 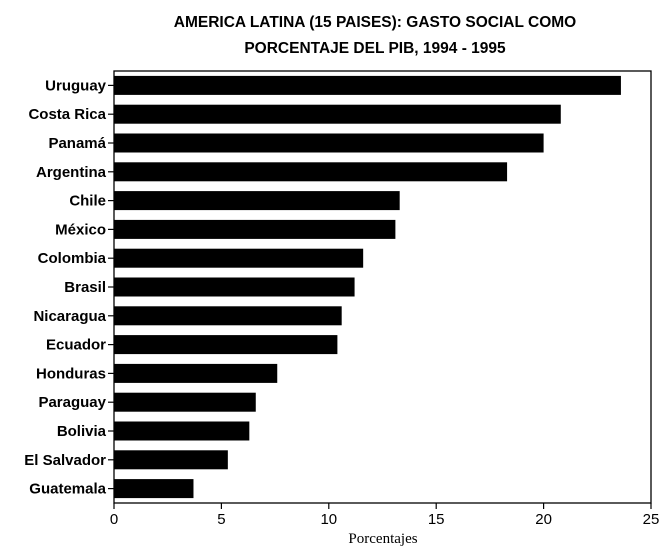 What do you see at coordinates (67, 489) in the screenshot?
I see `y-tick-label: Guatemala` at bounding box center [67, 489].